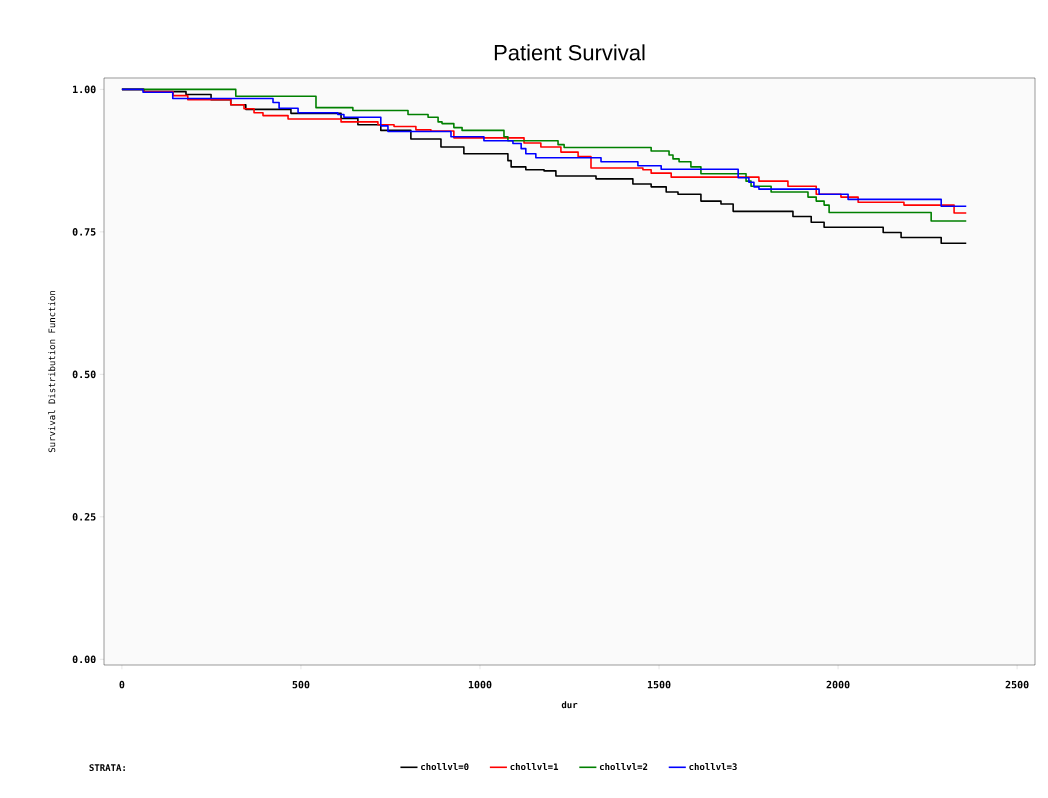 This screenshot has width=1048, height=798. What do you see at coordinates (107, 768) in the screenshot?
I see `legend-title: STRATA:` at bounding box center [107, 768].